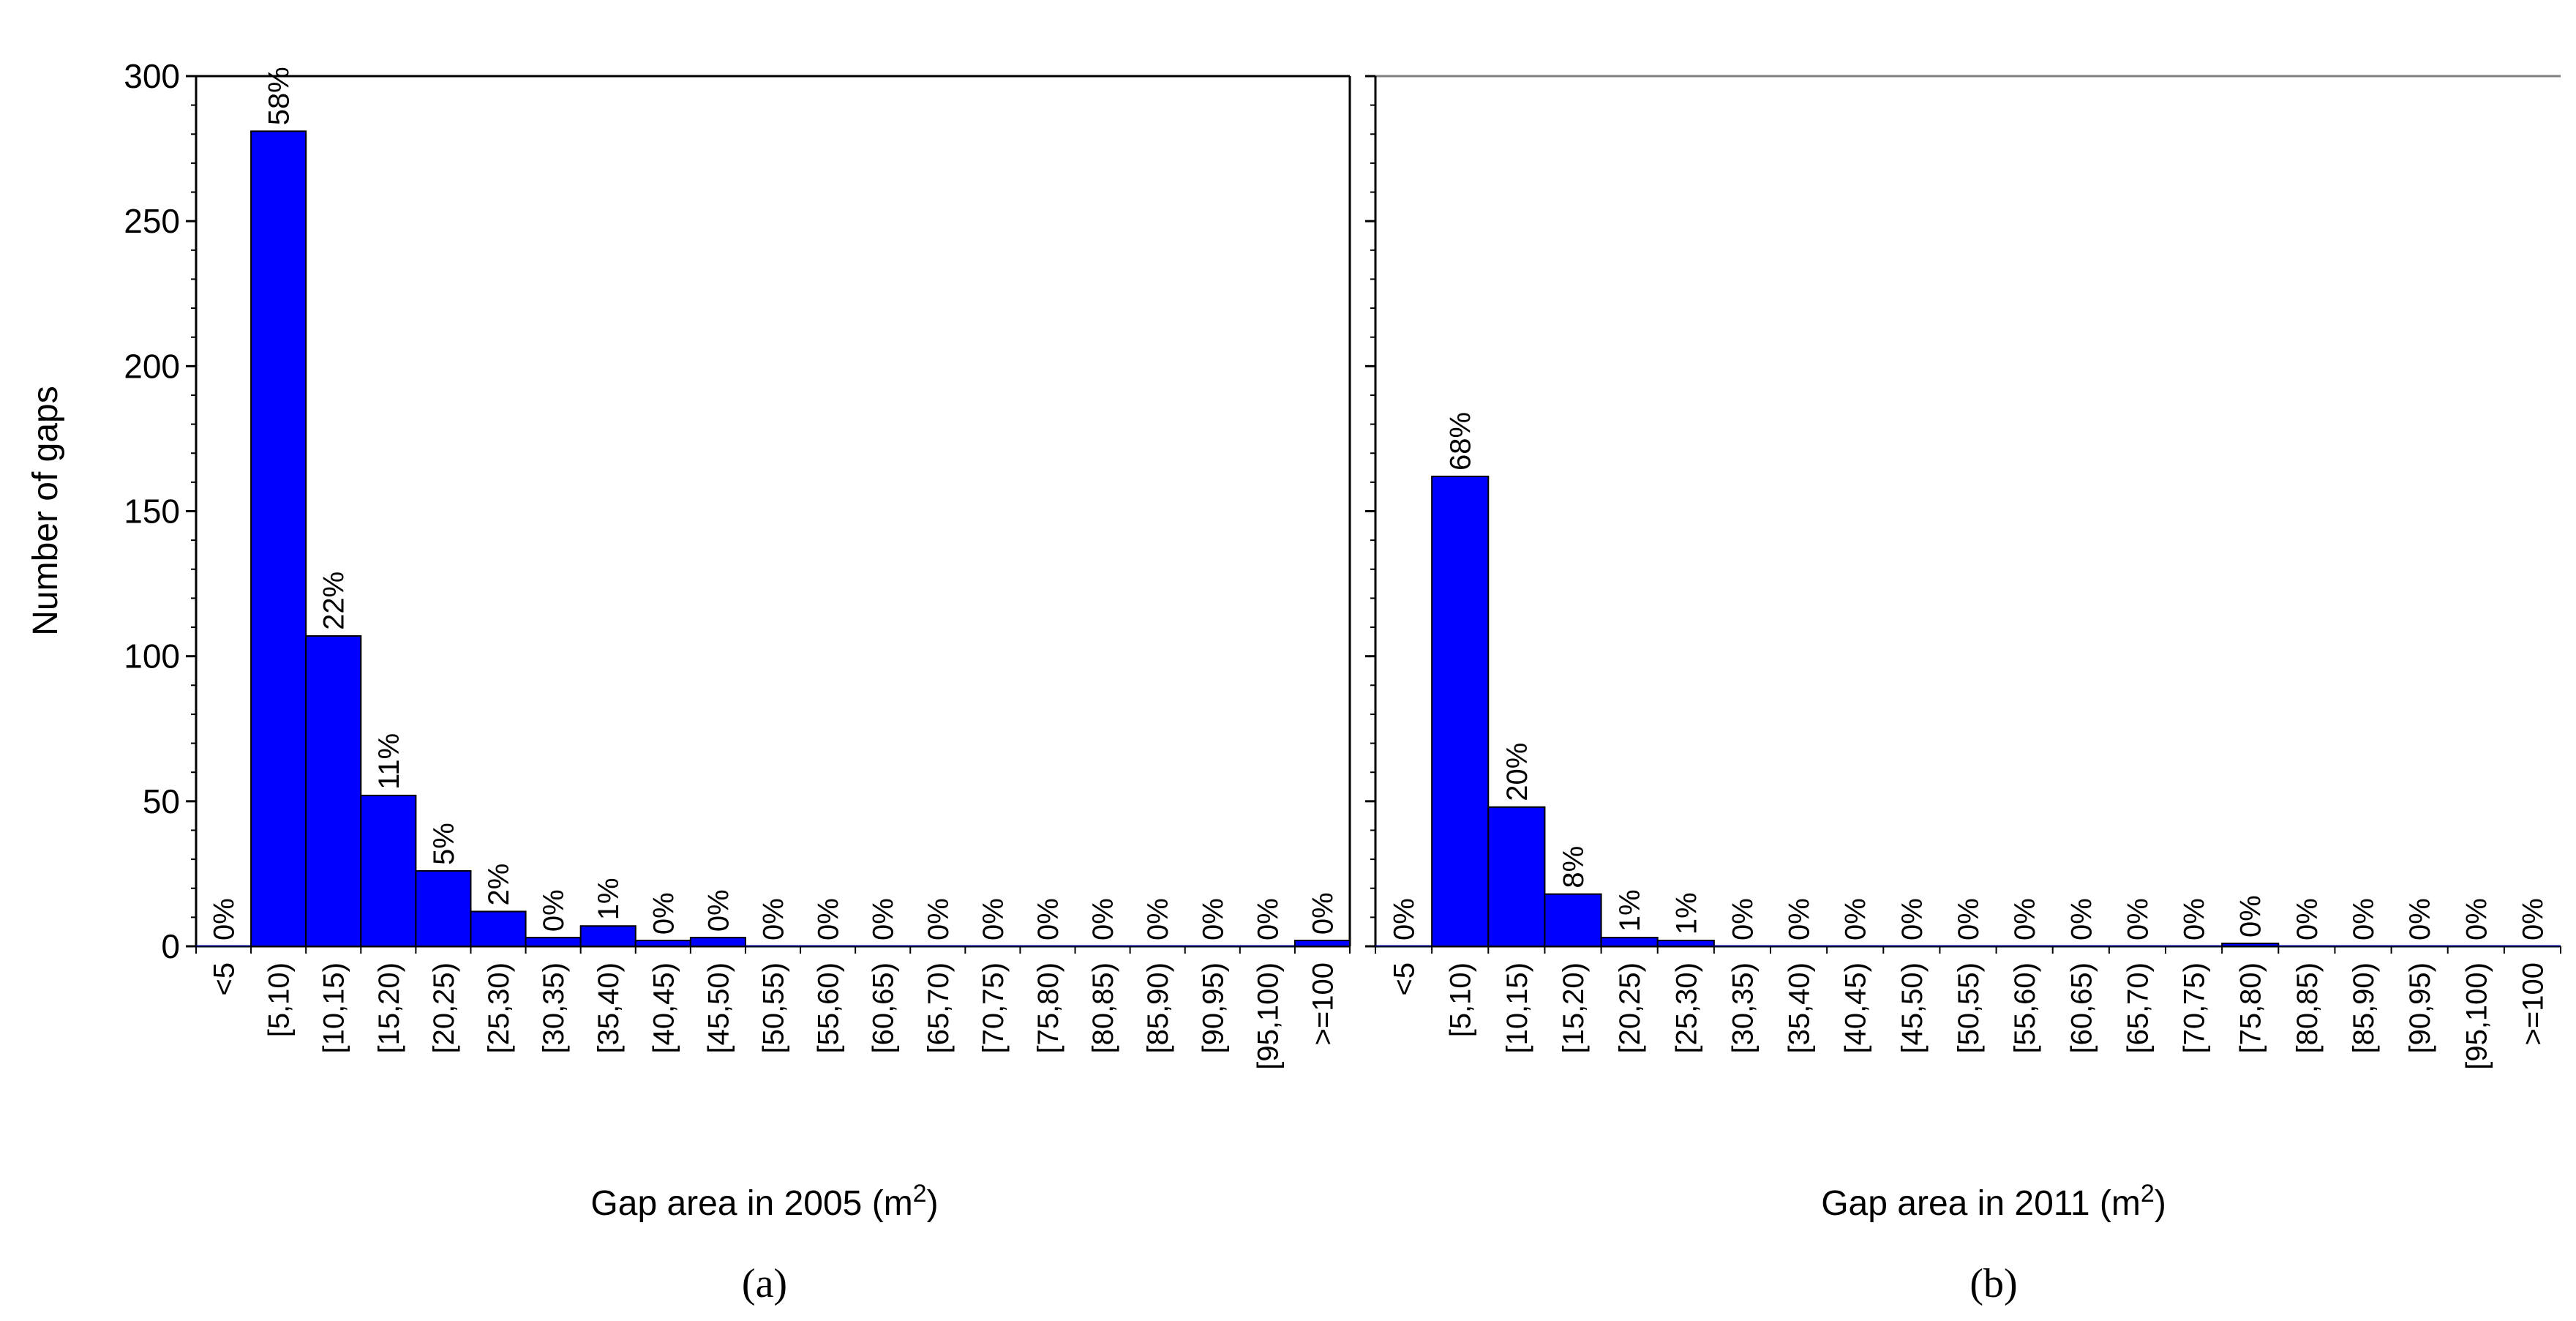  I want to click on y-tick-label: 300, so click(152, 76).